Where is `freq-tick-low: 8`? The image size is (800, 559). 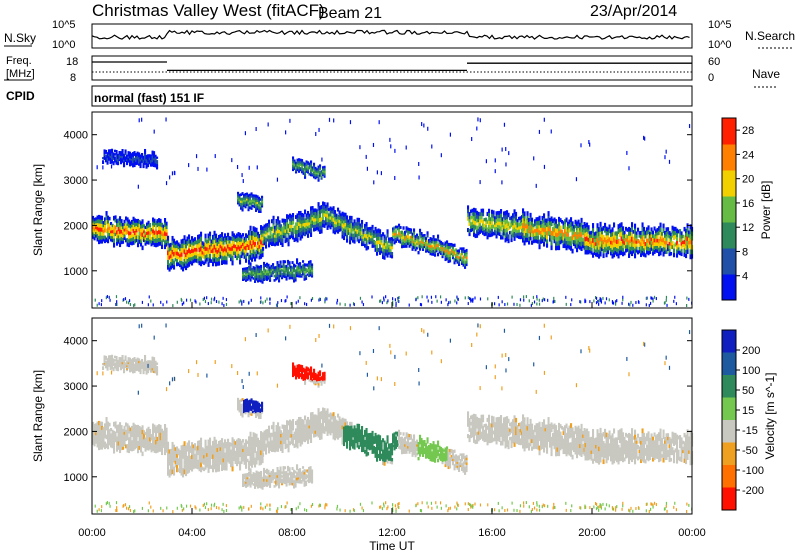
freq-tick-low: 8 is located at coordinates (73, 78).